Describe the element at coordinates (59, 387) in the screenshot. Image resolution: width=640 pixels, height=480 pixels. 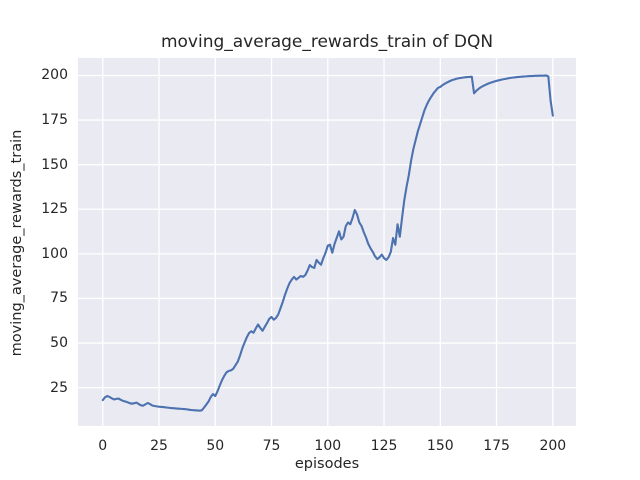
I see `y-tick-label: 25` at that location.